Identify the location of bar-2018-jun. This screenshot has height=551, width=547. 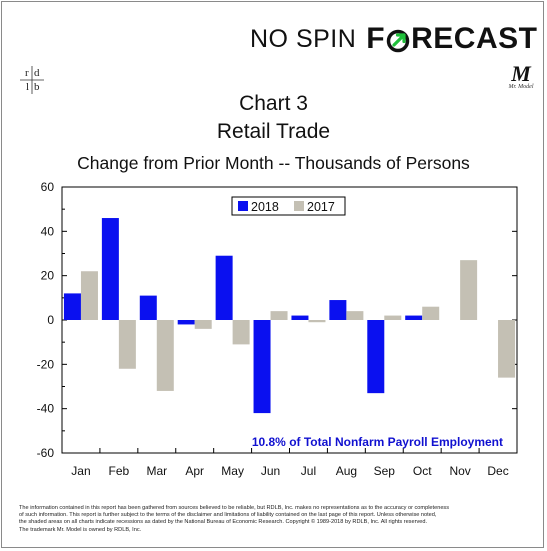
(262, 367).